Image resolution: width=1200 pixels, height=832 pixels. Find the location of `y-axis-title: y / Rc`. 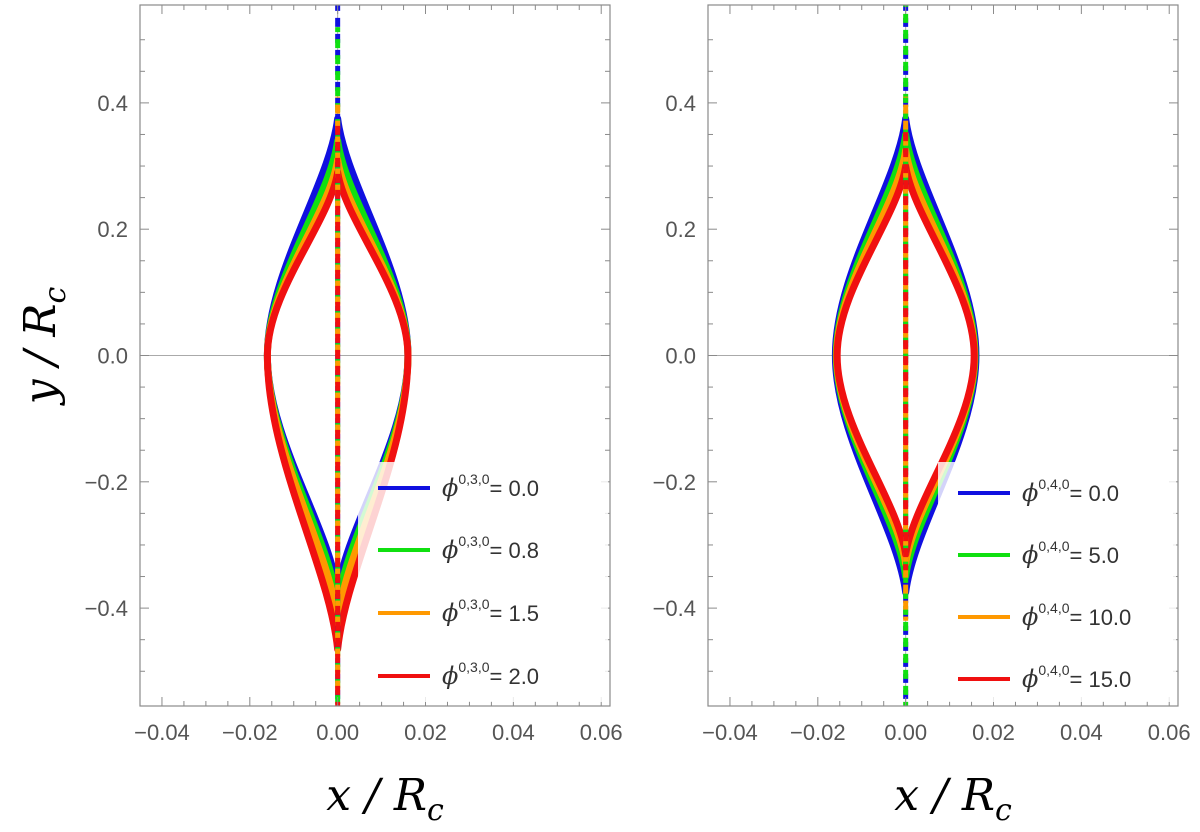

y-axis-title: y / Rc is located at coordinates (44, 347).